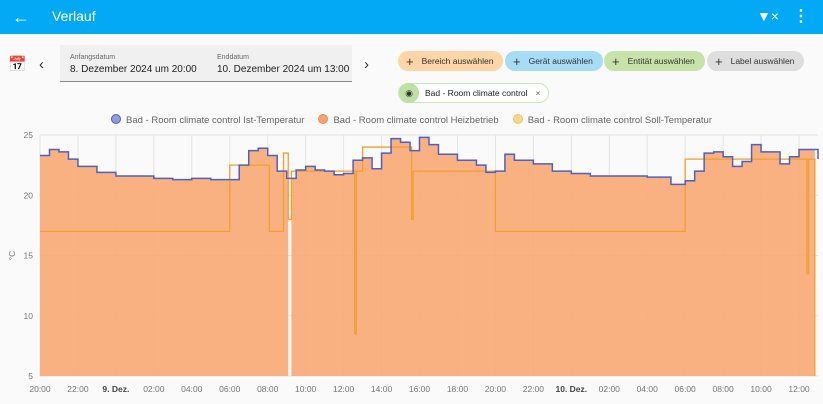 This screenshot has width=823, height=404. What do you see at coordinates (366, 64) in the screenshot?
I see `chevron-right-icon: ›` at bounding box center [366, 64].